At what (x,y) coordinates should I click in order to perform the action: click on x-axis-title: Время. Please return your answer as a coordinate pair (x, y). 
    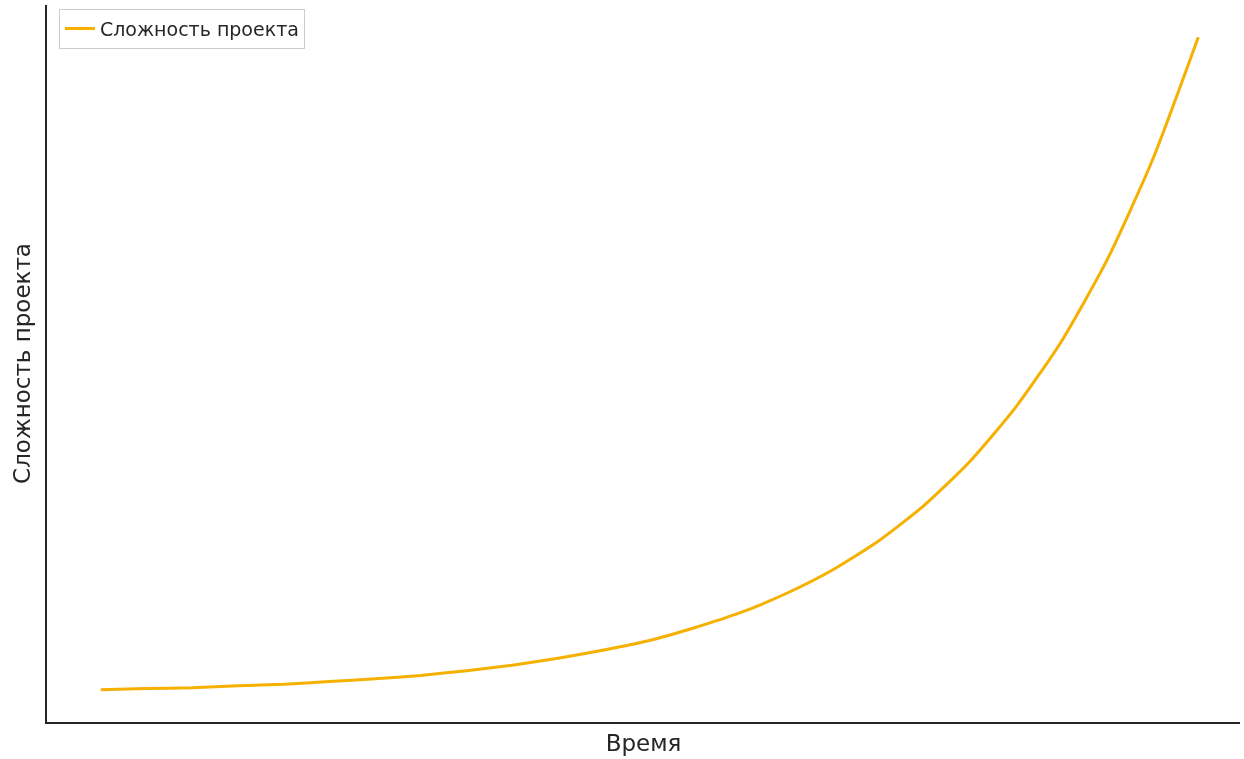
    Looking at the image, I should click on (643, 743).